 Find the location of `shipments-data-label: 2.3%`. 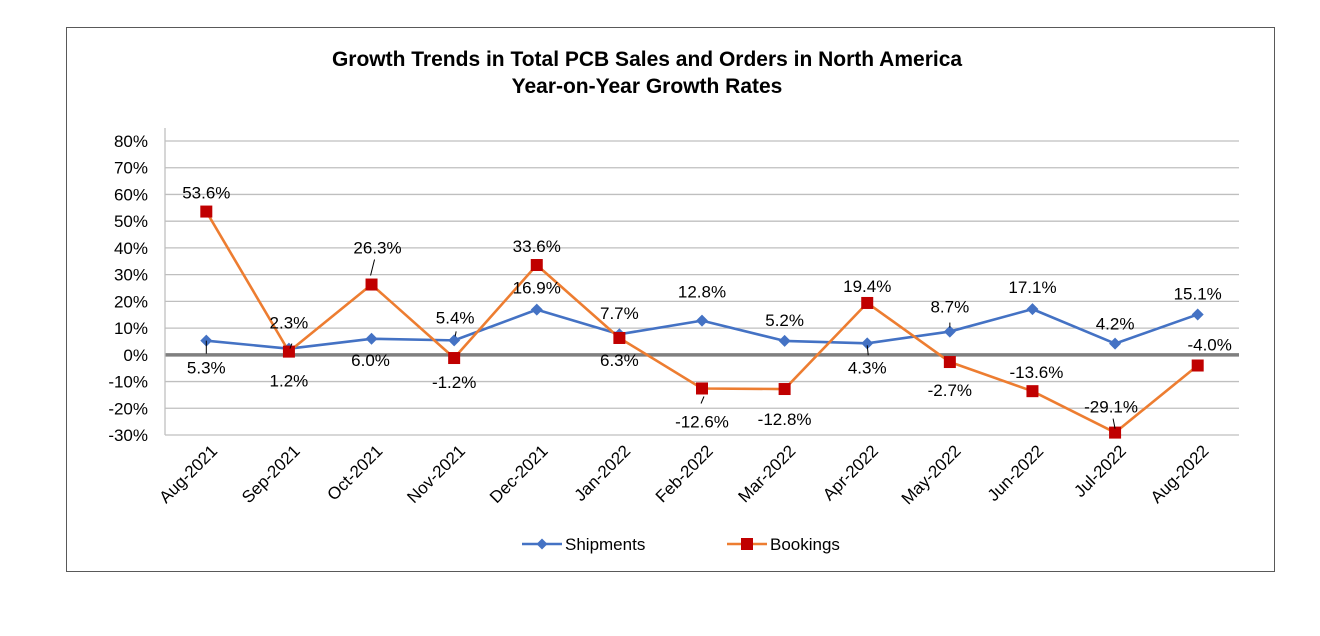

shipments-data-label: 2.3% is located at coordinates (289, 323).